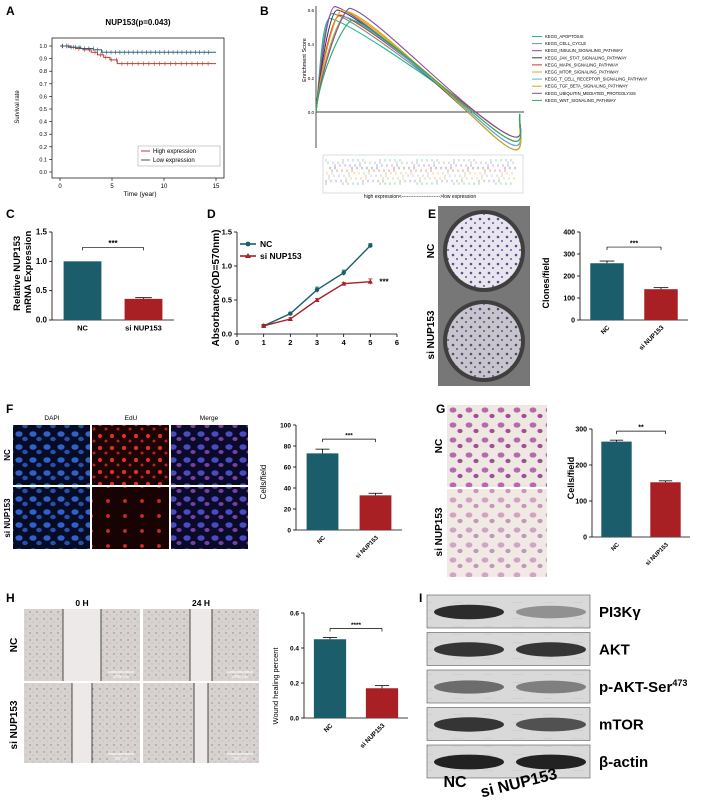  Describe the element at coordinates (81, 603) in the screenshot. I see `wound-col-label-0h: 0 H` at that location.